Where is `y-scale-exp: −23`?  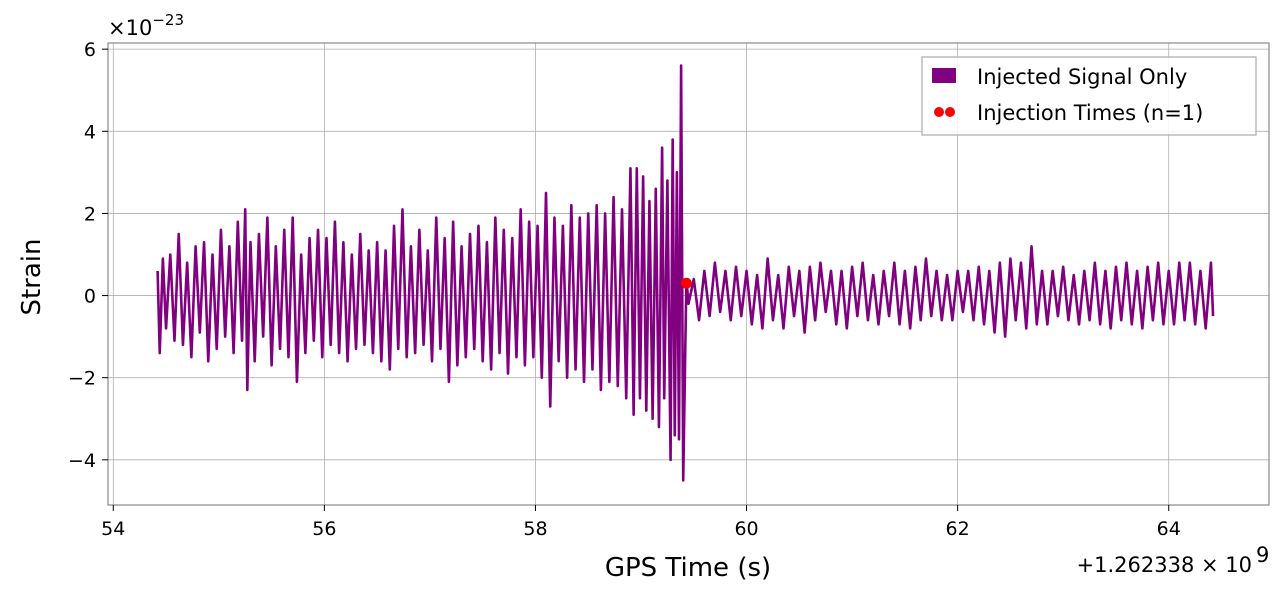 y-scale-exp: −23 is located at coordinates (168, 20).